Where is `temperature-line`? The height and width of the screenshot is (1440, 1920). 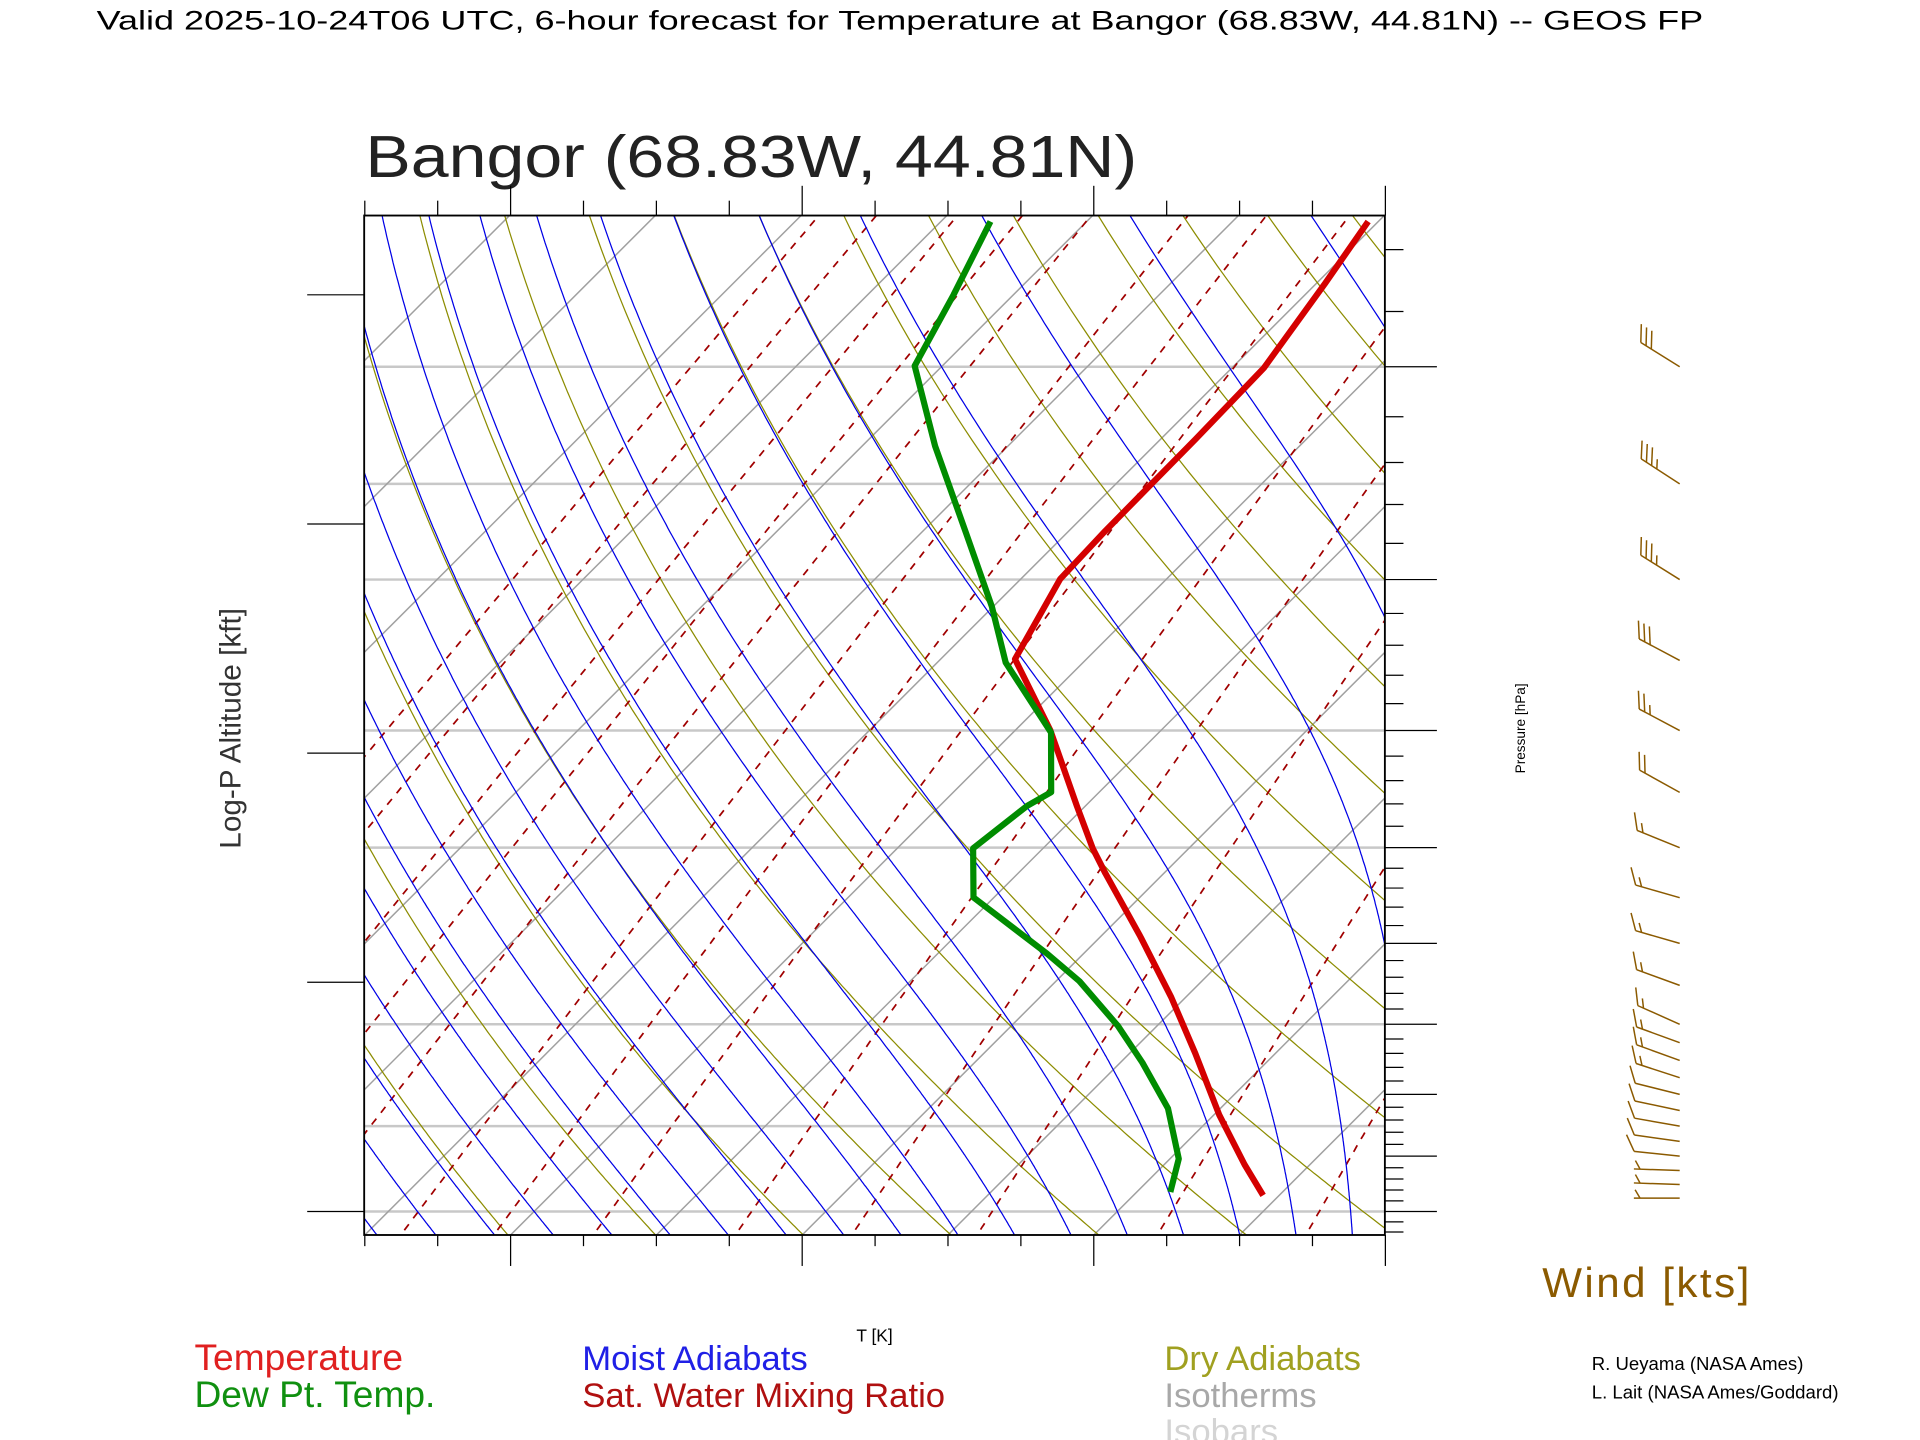
temperature-line is located at coordinates (1191, 708).